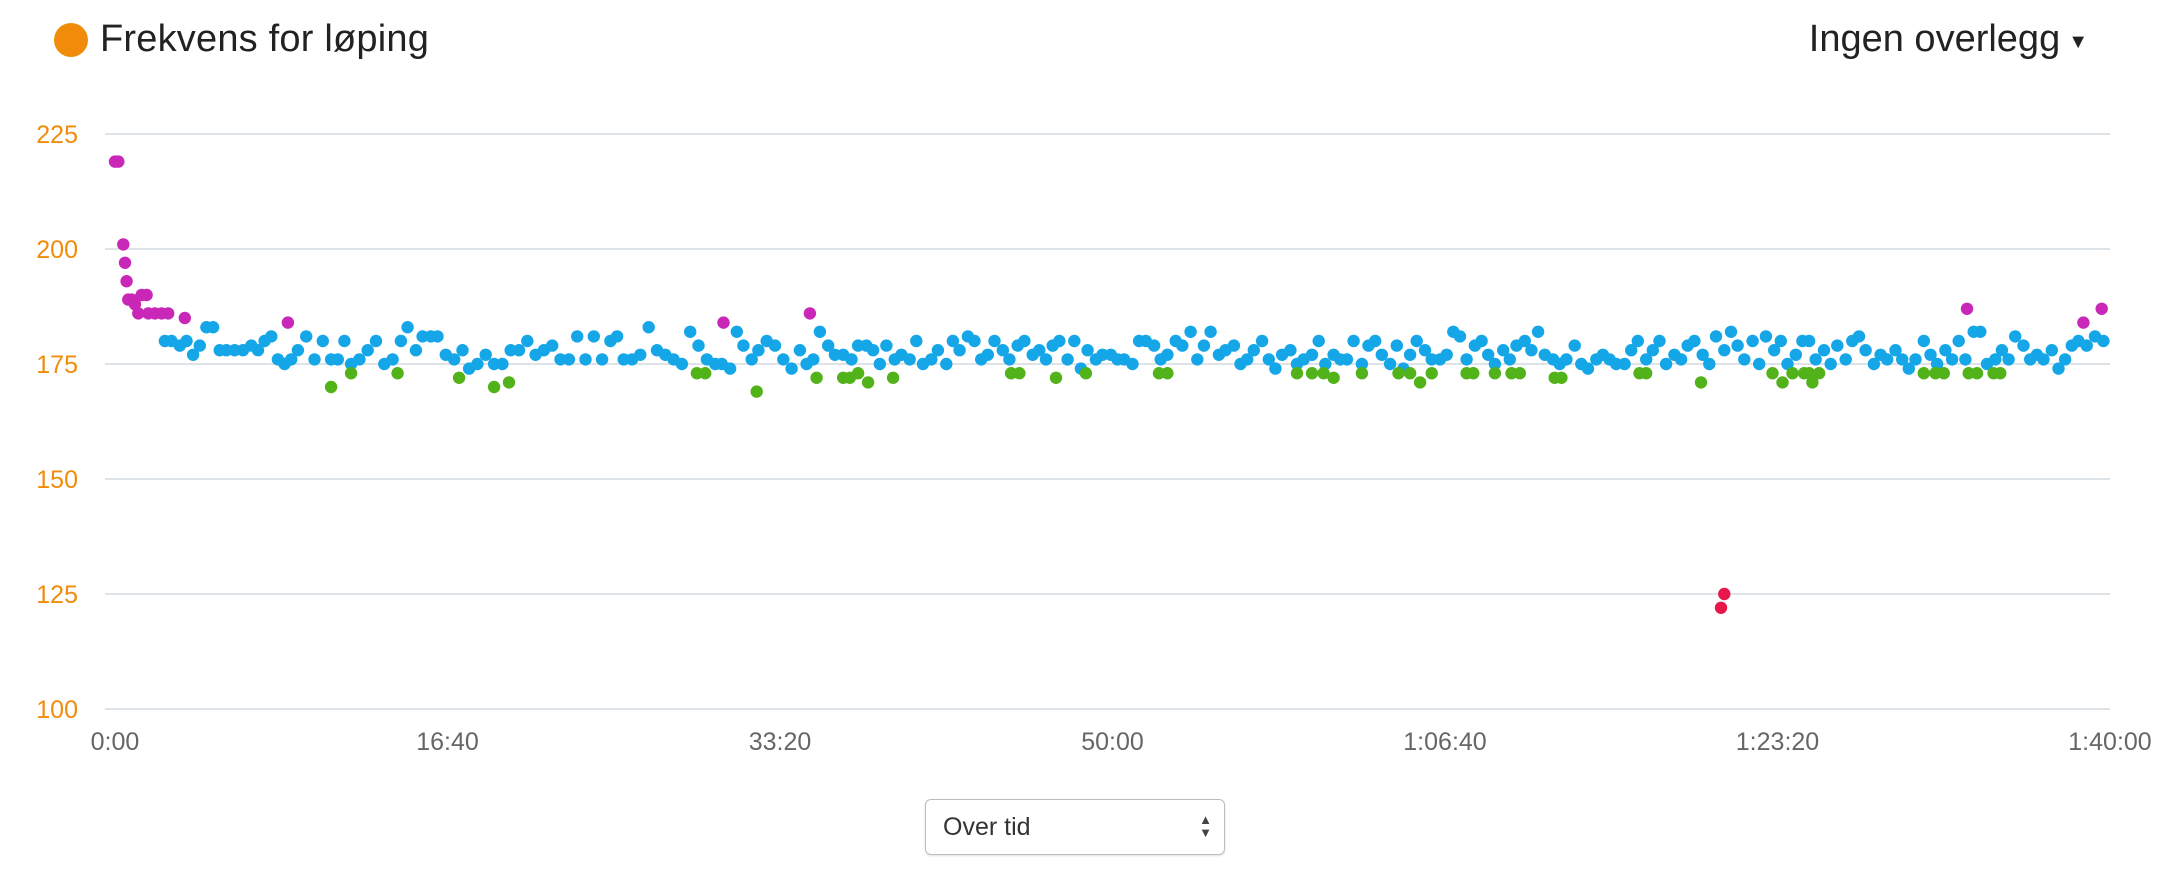 The width and height of the screenshot is (2168, 892). What do you see at coordinates (57, 710) in the screenshot?
I see `y-tick-label: 100` at bounding box center [57, 710].